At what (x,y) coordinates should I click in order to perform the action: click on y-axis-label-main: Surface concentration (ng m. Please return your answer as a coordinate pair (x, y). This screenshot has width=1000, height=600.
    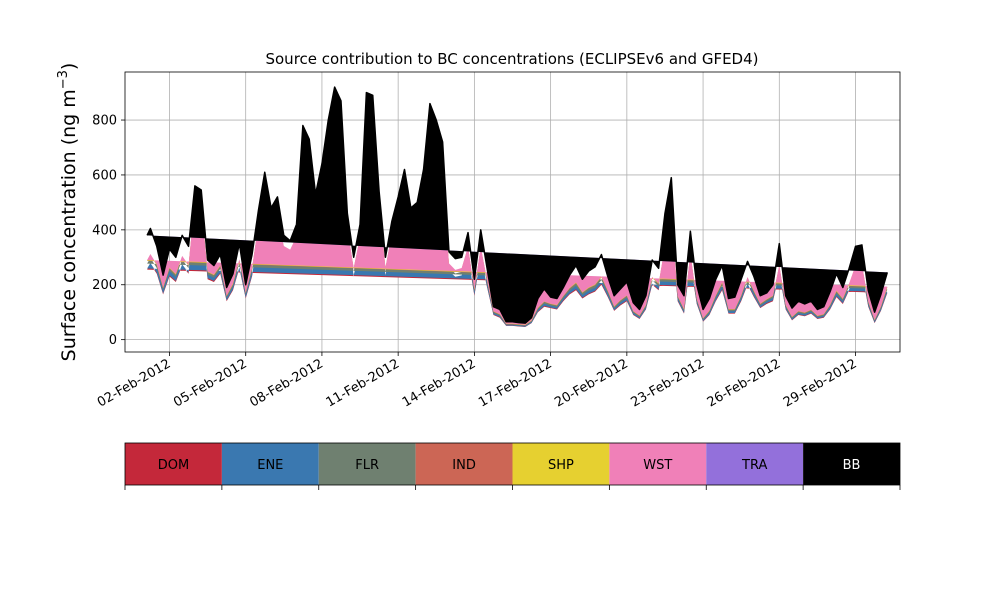
    Looking at the image, I should click on (69, 225).